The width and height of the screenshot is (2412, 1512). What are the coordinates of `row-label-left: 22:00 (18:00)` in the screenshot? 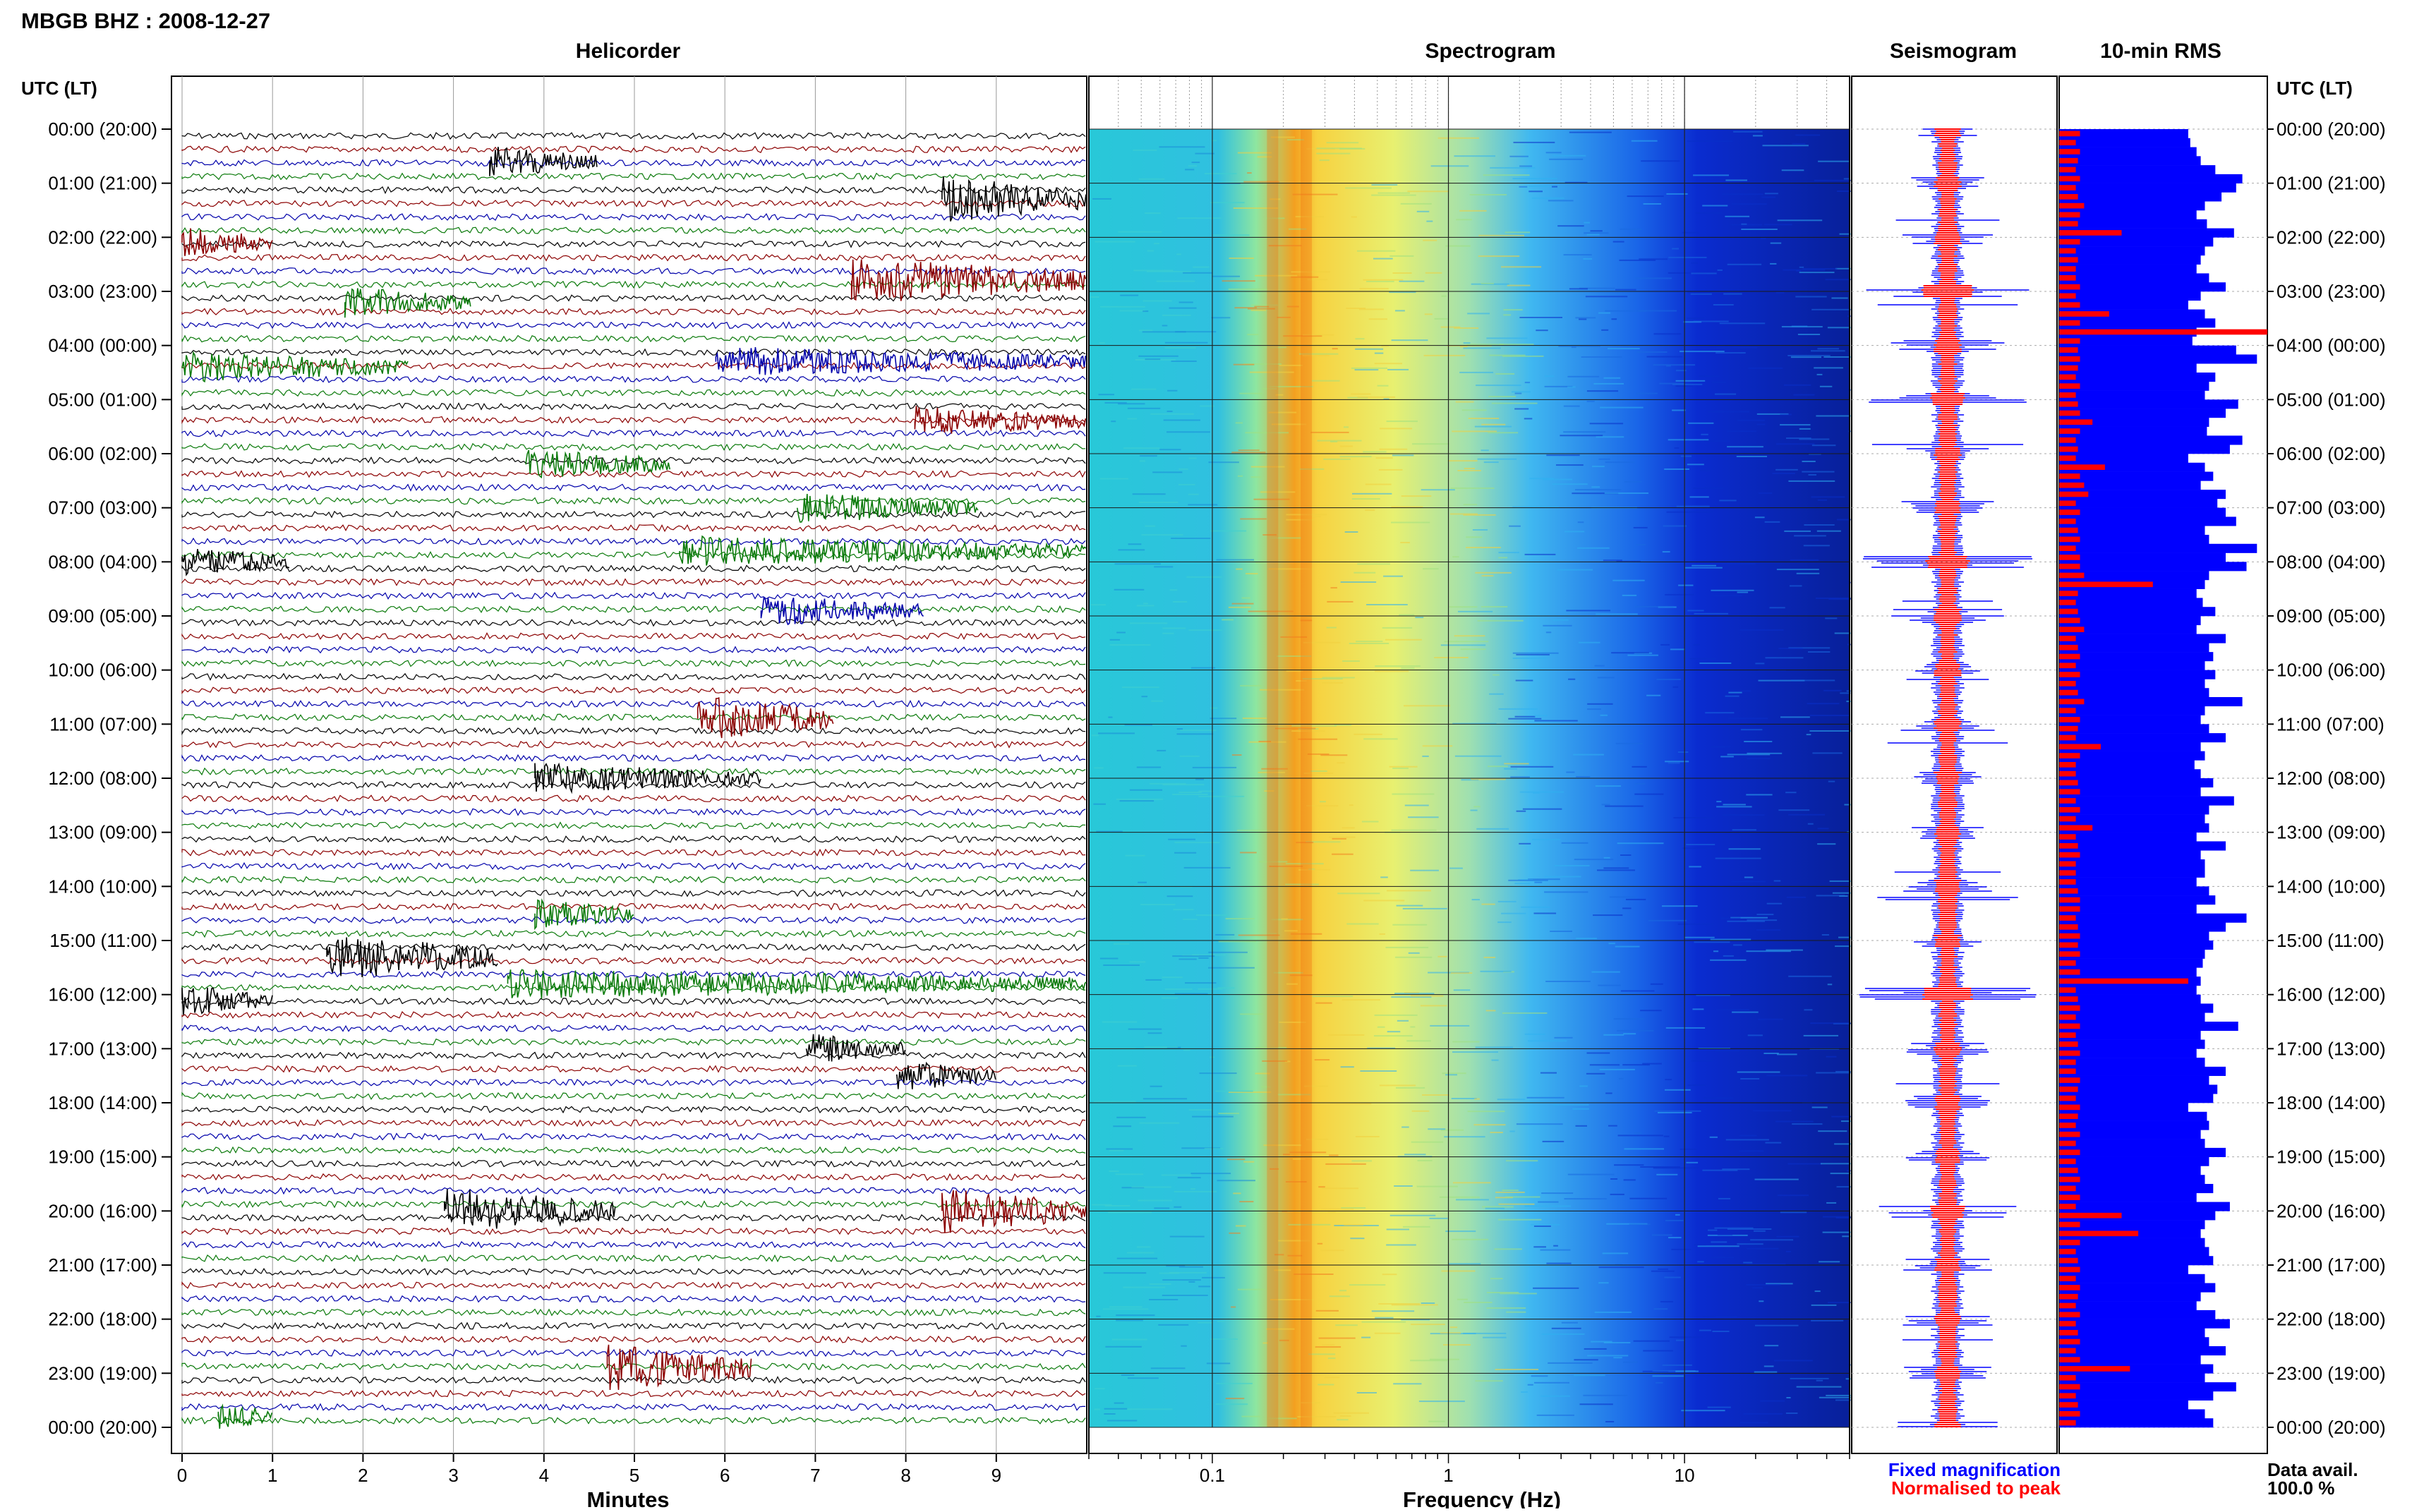 It's located at (102, 1320).